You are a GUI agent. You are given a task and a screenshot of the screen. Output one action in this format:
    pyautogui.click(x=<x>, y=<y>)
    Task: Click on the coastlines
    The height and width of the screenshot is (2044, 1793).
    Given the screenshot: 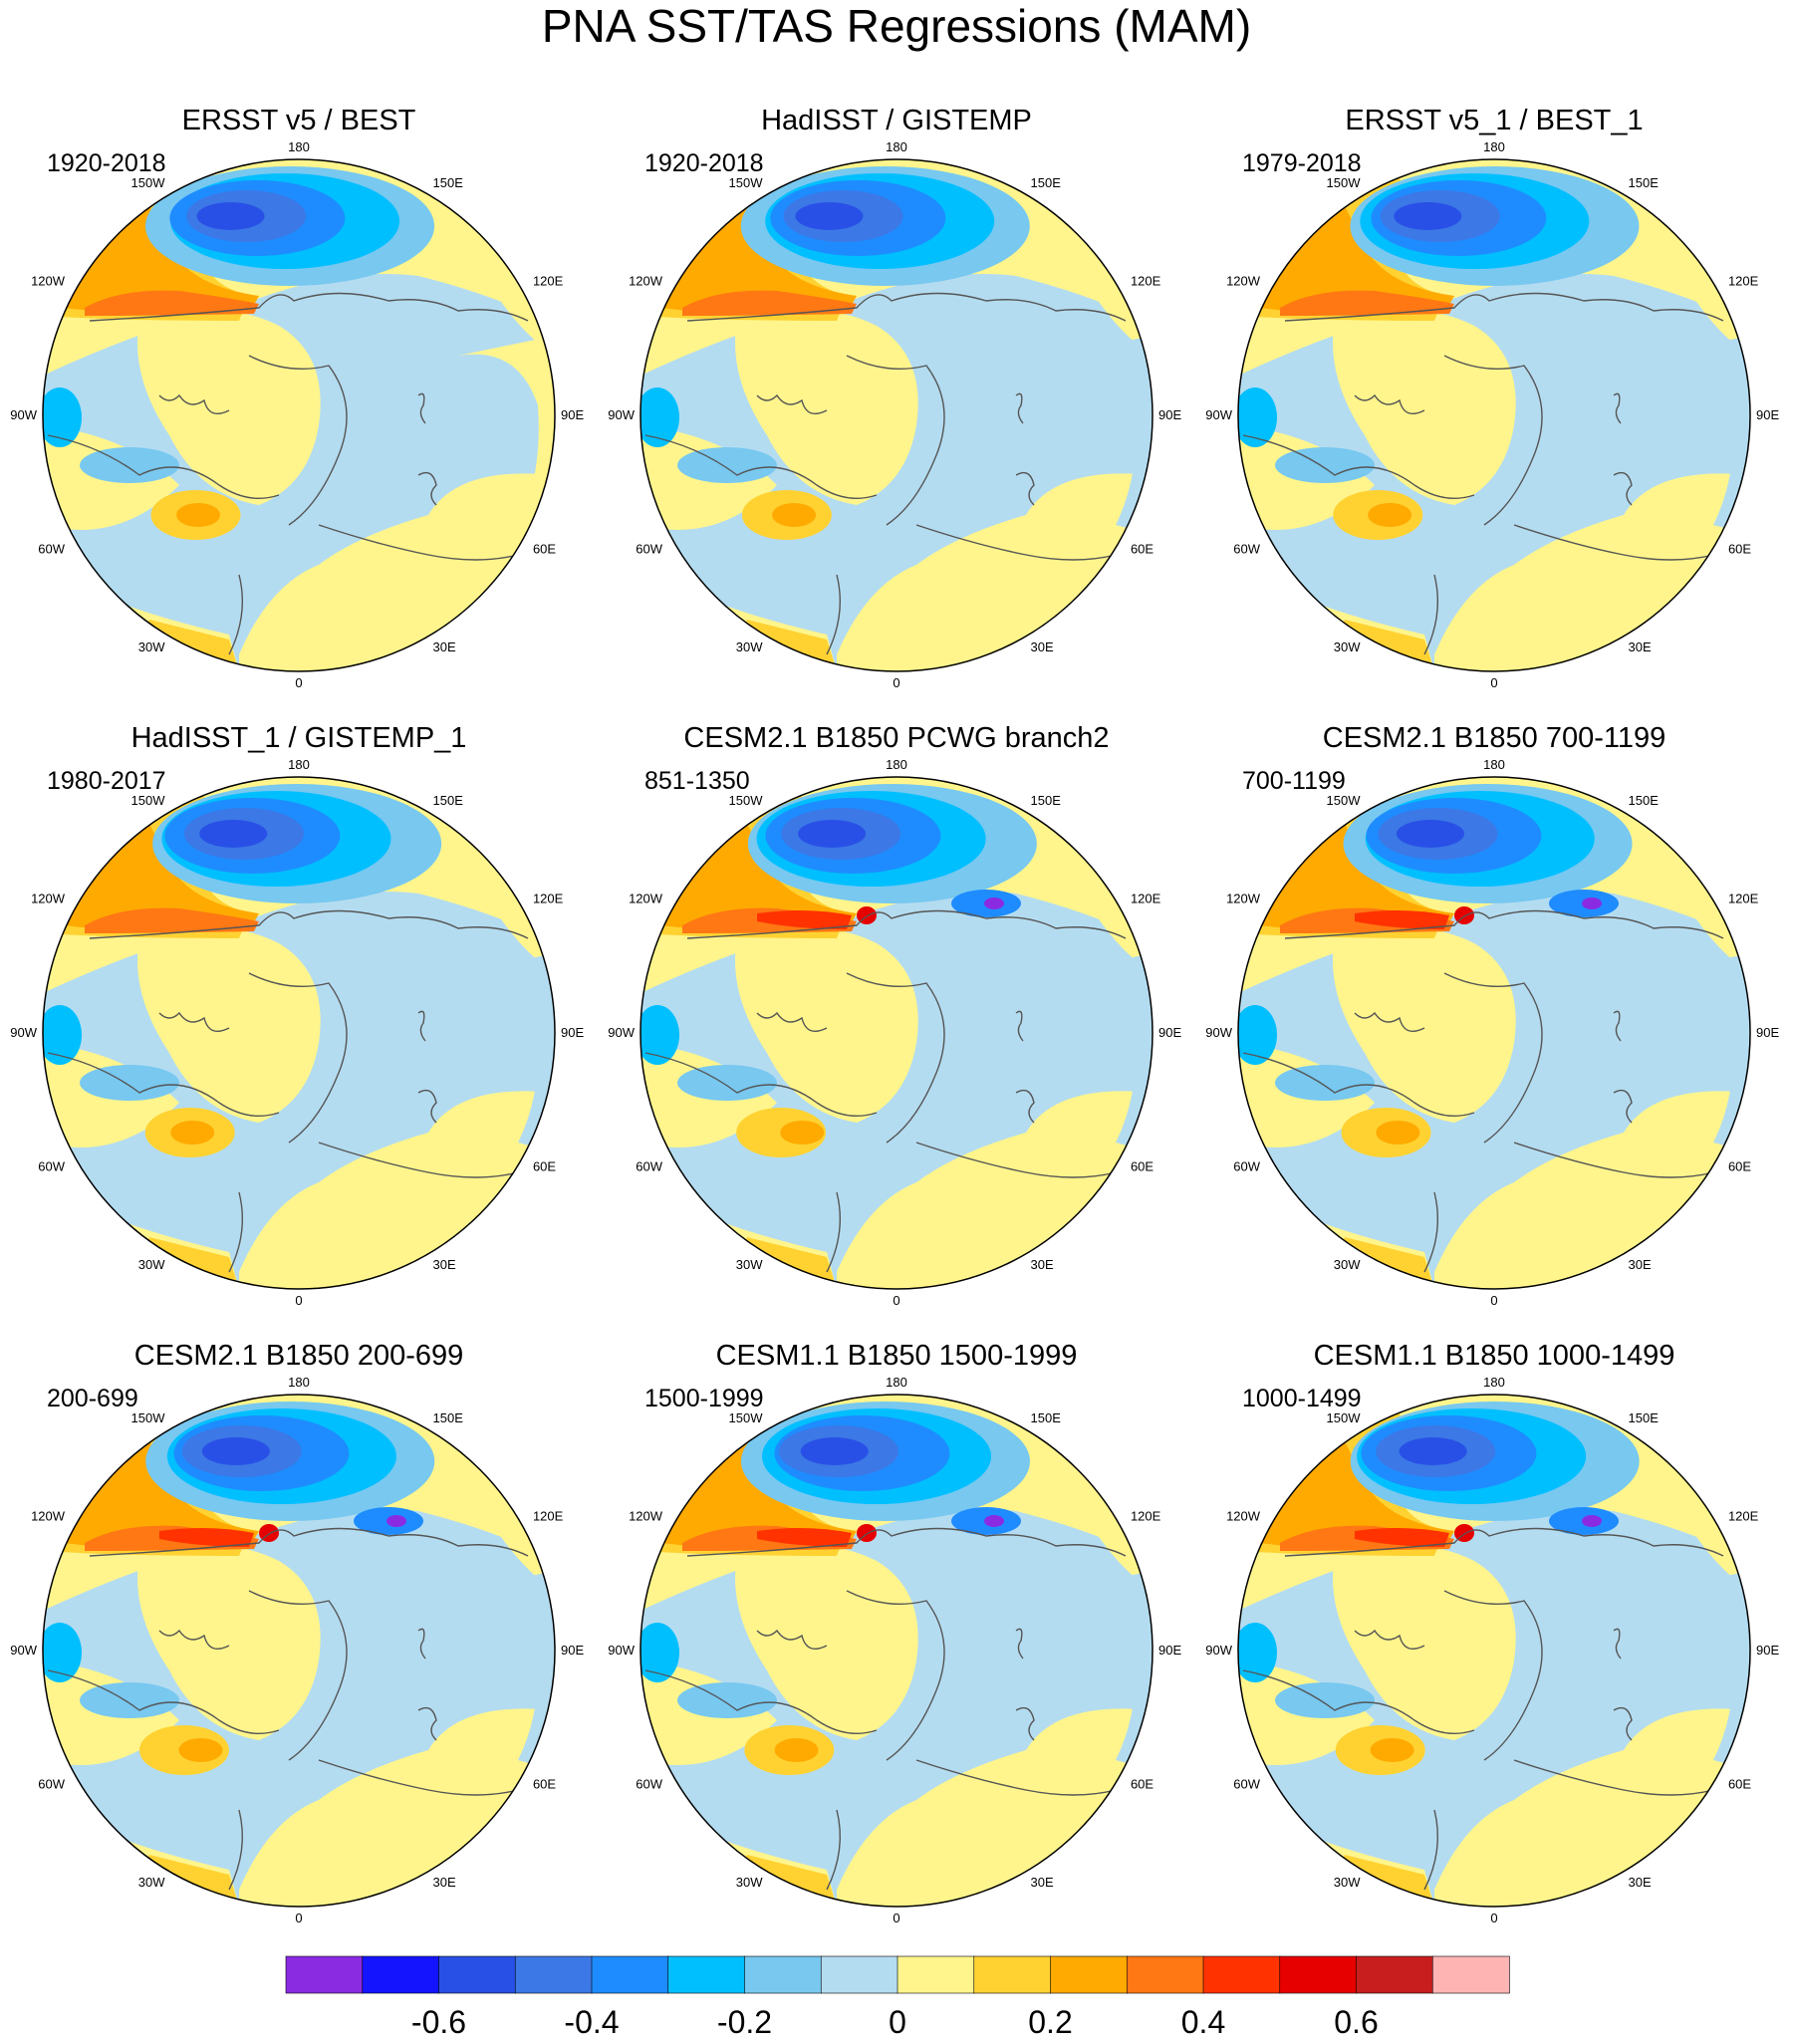 What is the action you would take?
    pyautogui.click(x=1483, y=1709)
    